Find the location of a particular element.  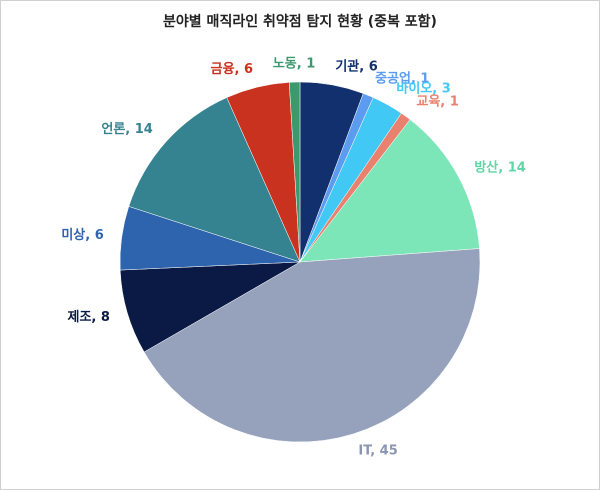

data-label: 중공업, 1 is located at coordinates (402, 78).